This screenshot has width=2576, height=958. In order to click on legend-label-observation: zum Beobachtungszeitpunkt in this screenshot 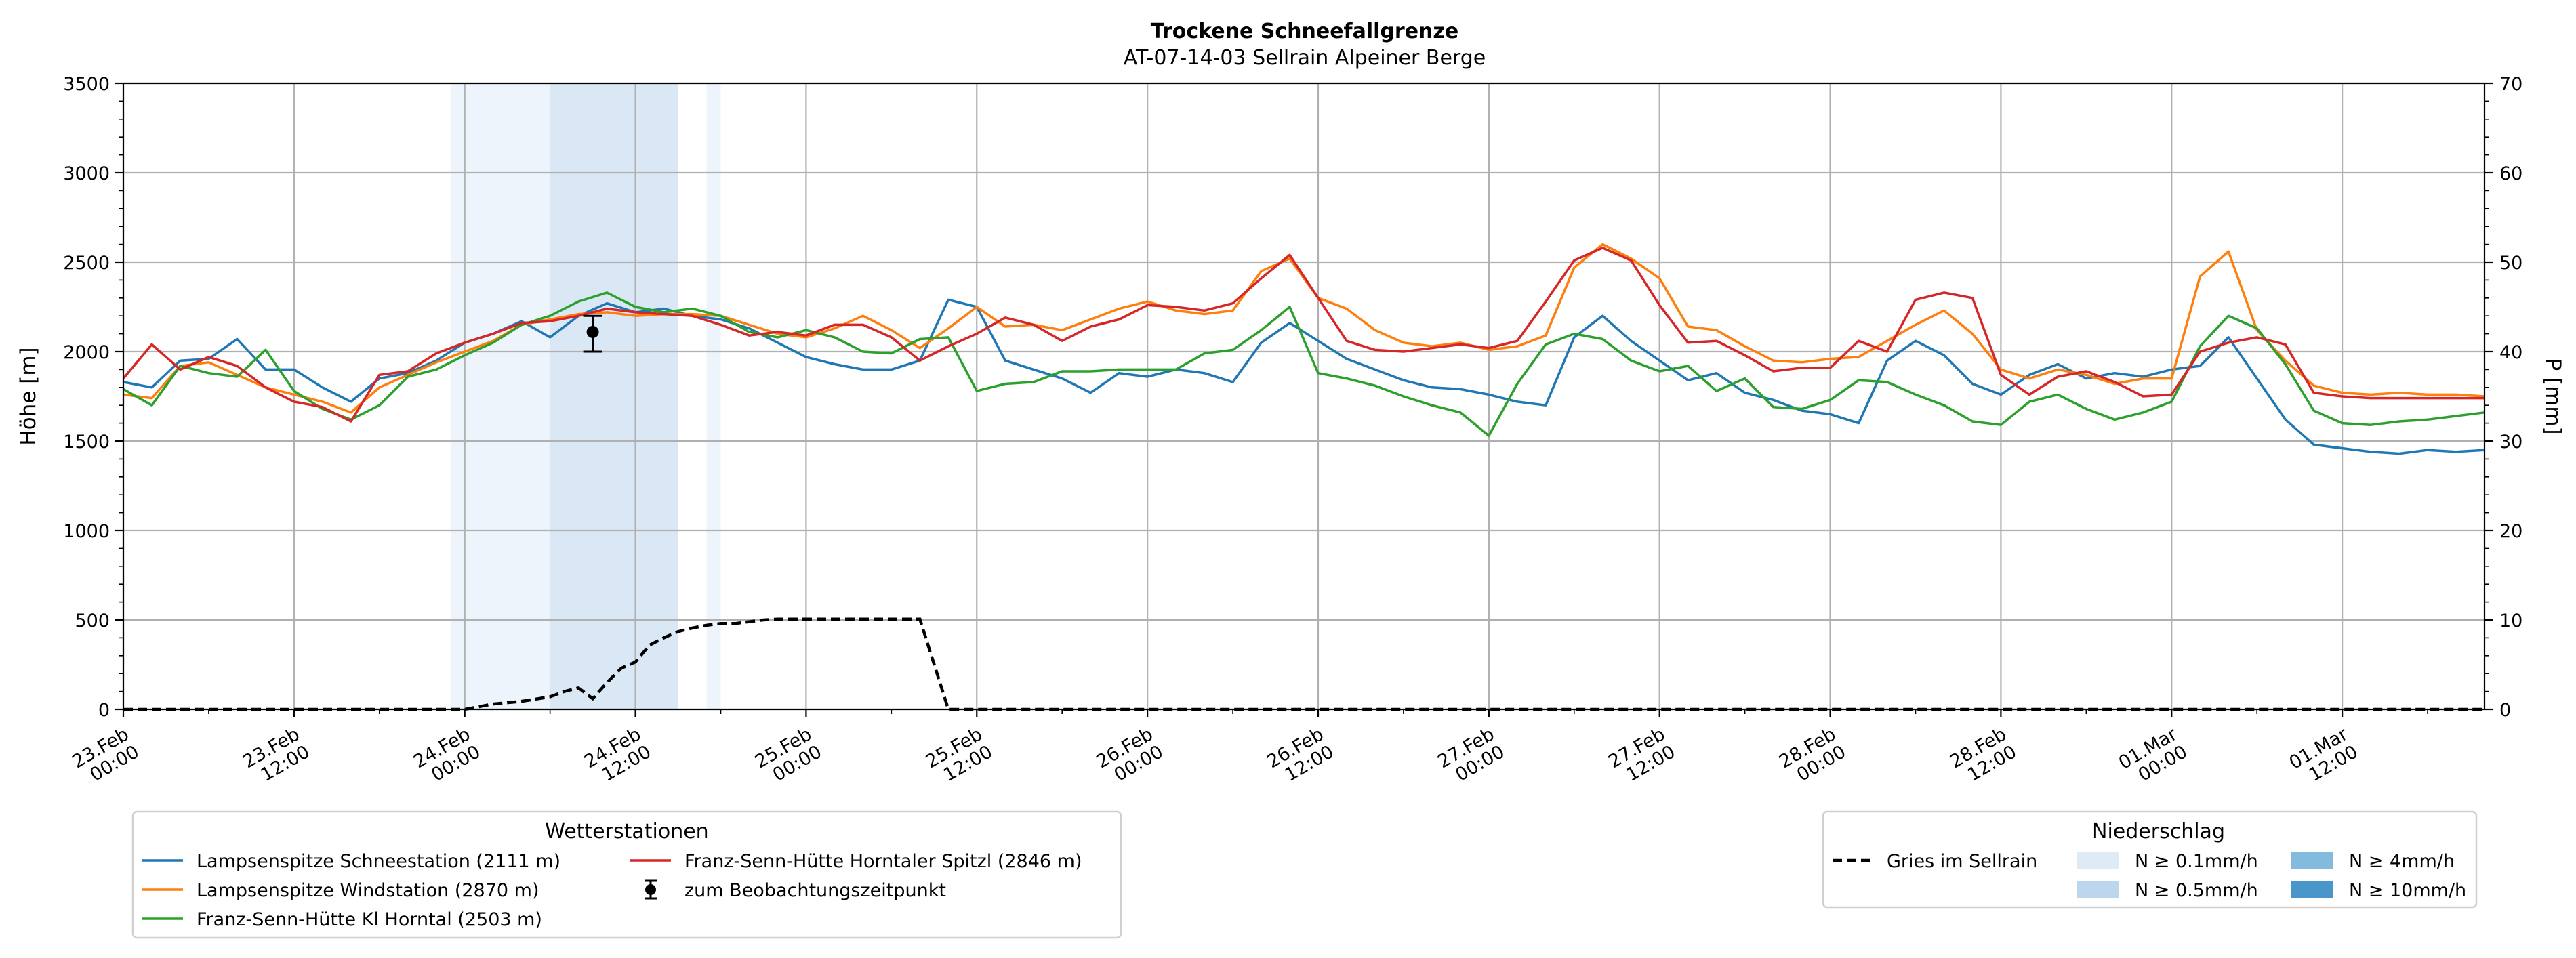, I will do `click(815, 890)`.